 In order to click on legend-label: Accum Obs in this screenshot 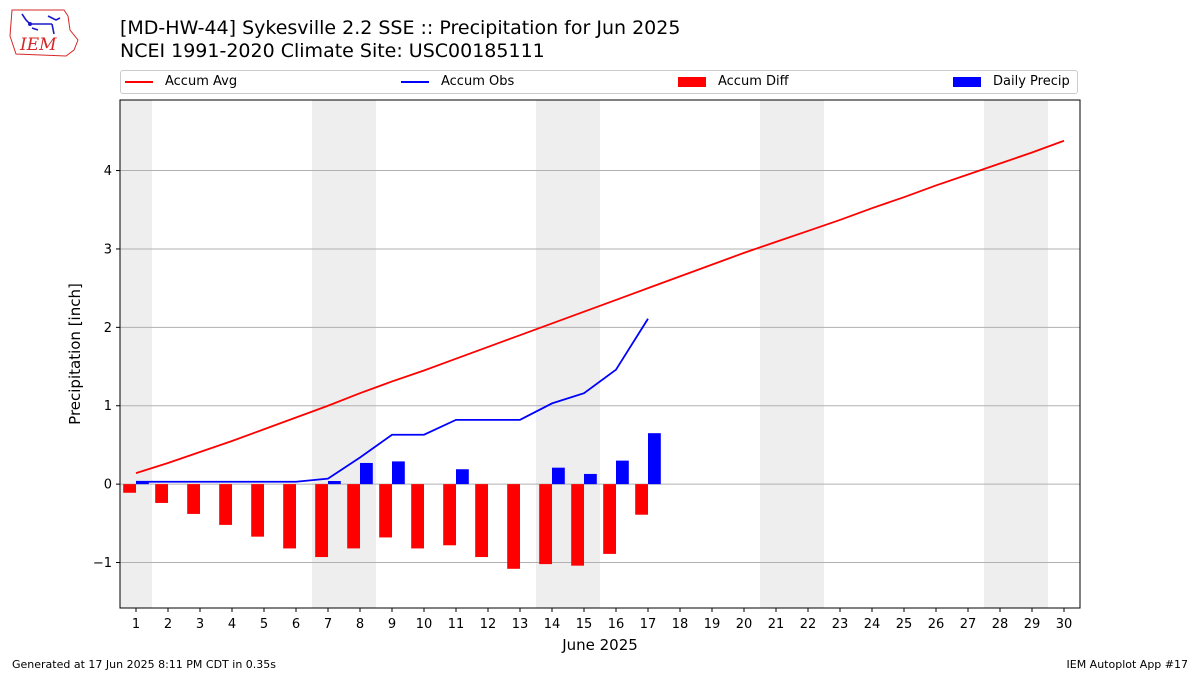, I will do `click(478, 81)`.